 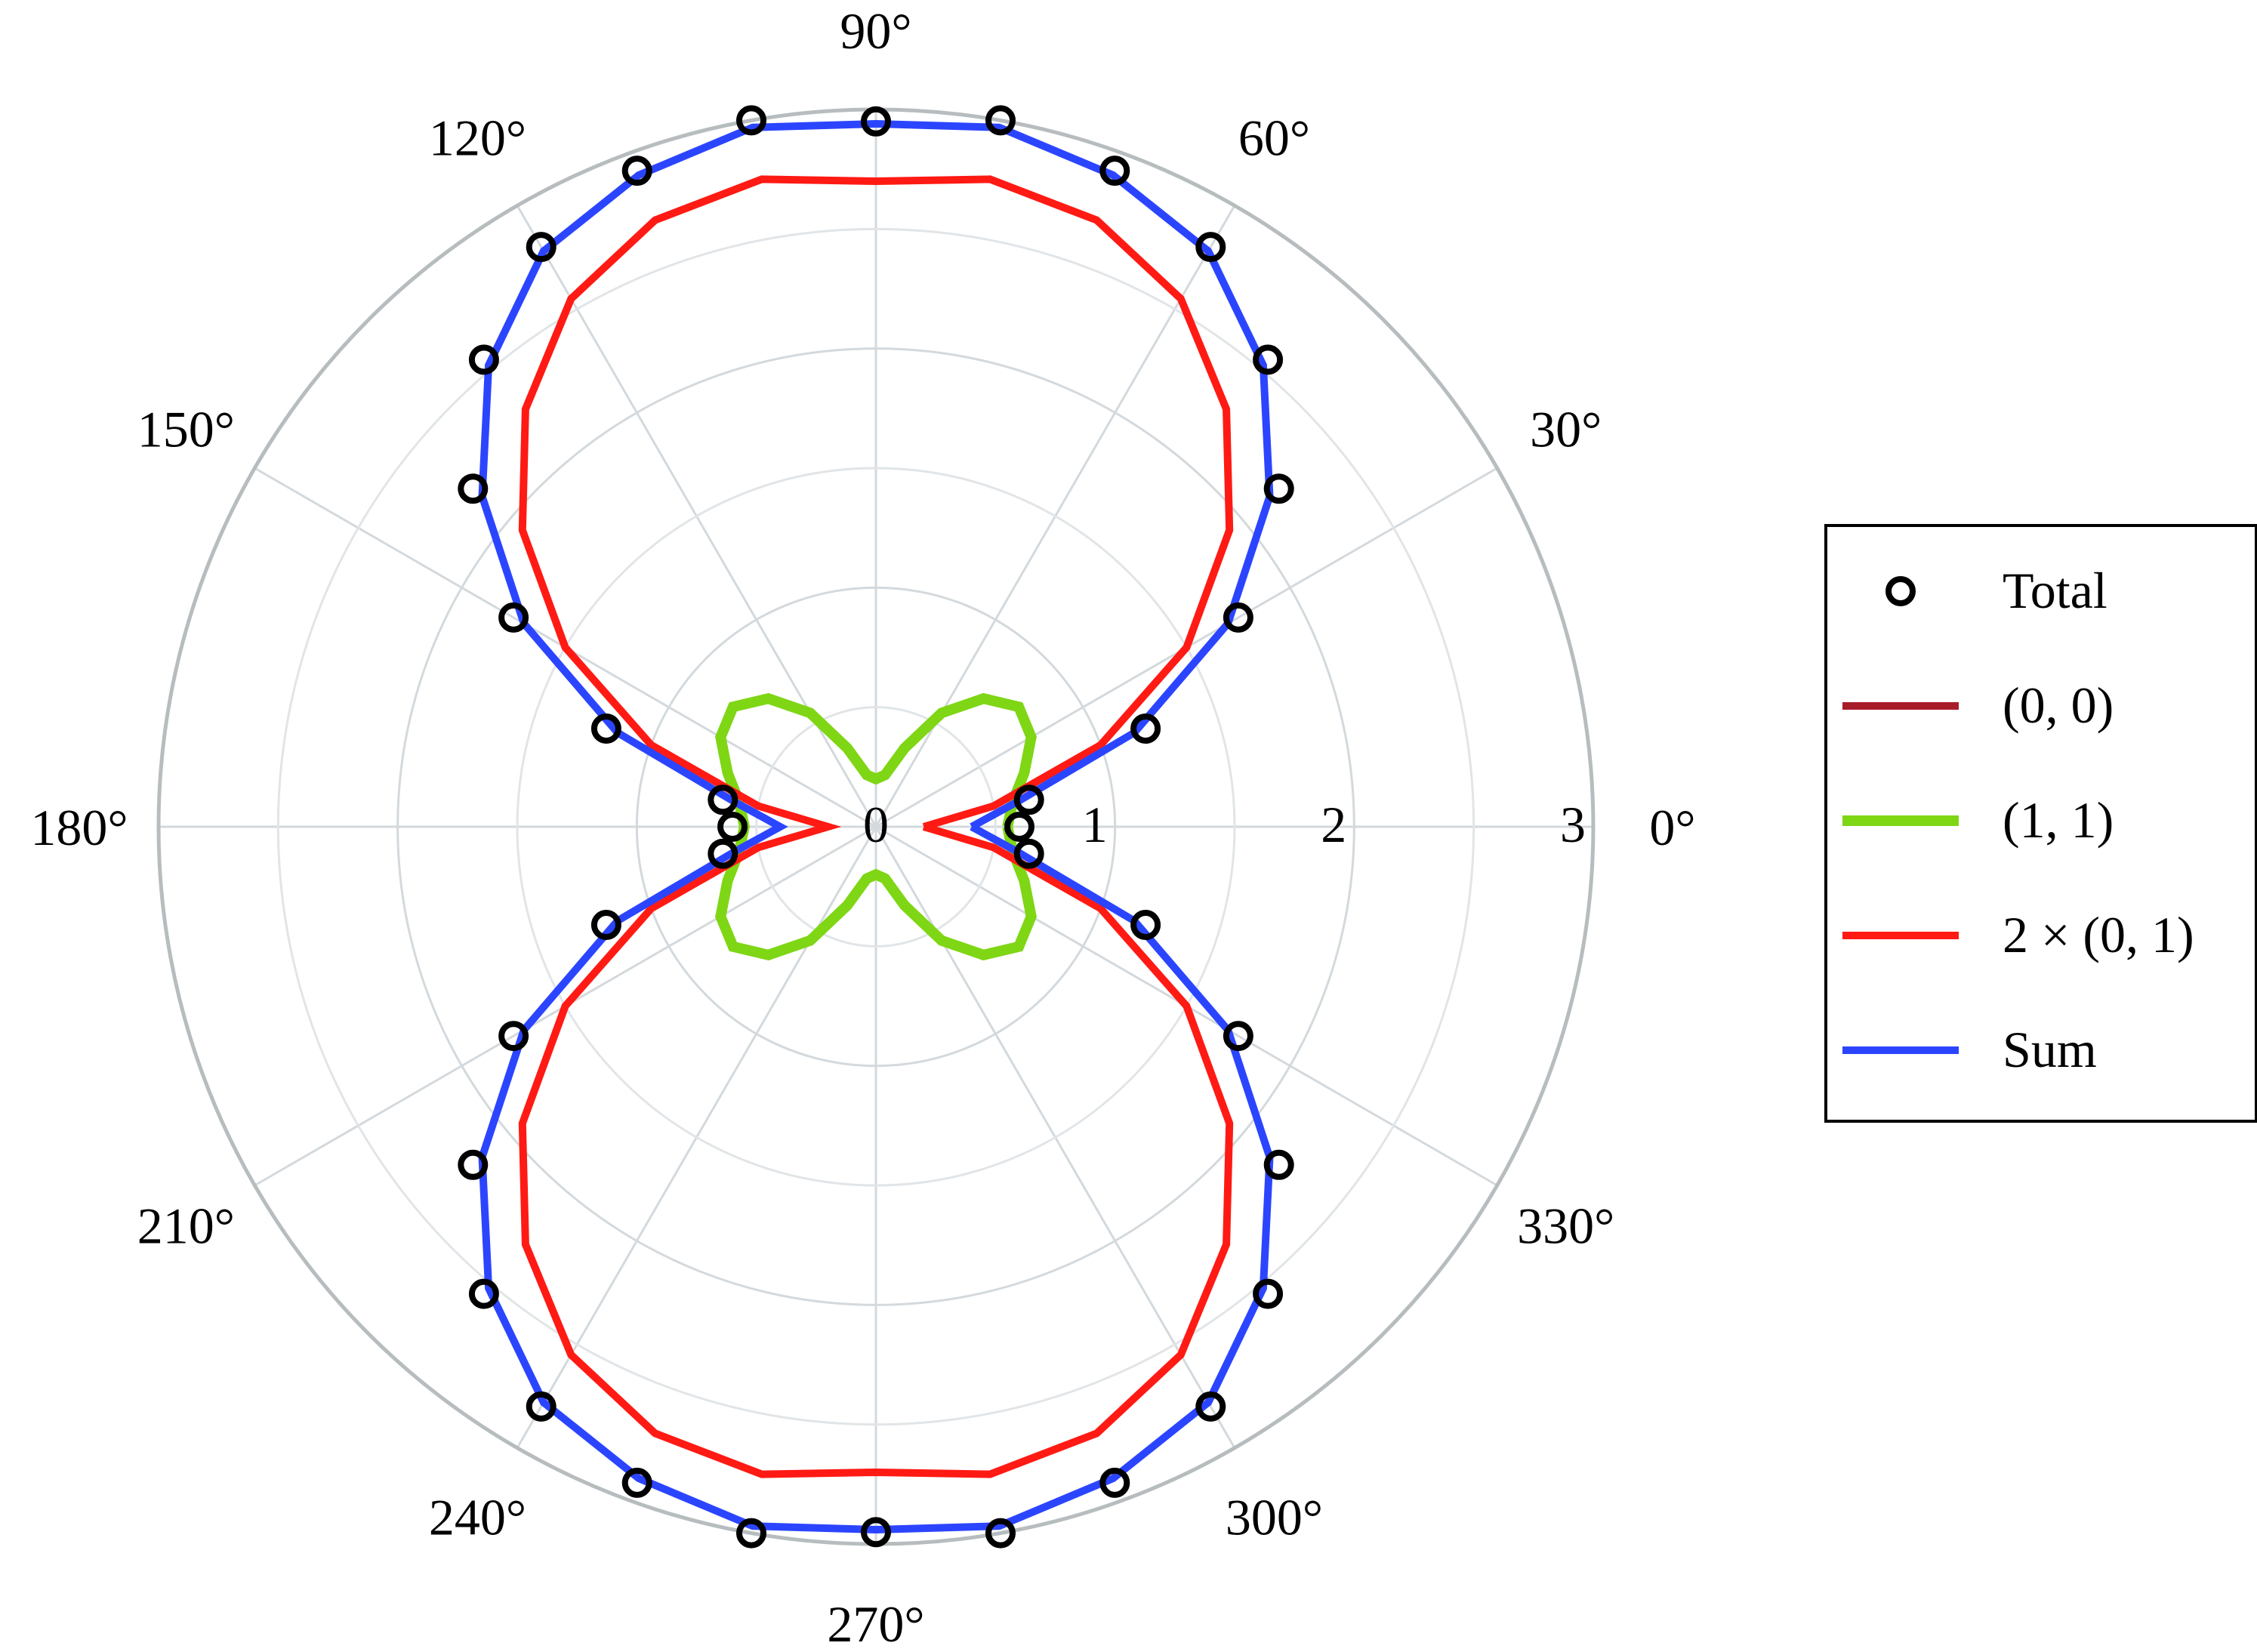 What do you see at coordinates (1333, 824) in the screenshot?
I see `radial-tick-label: 2` at bounding box center [1333, 824].